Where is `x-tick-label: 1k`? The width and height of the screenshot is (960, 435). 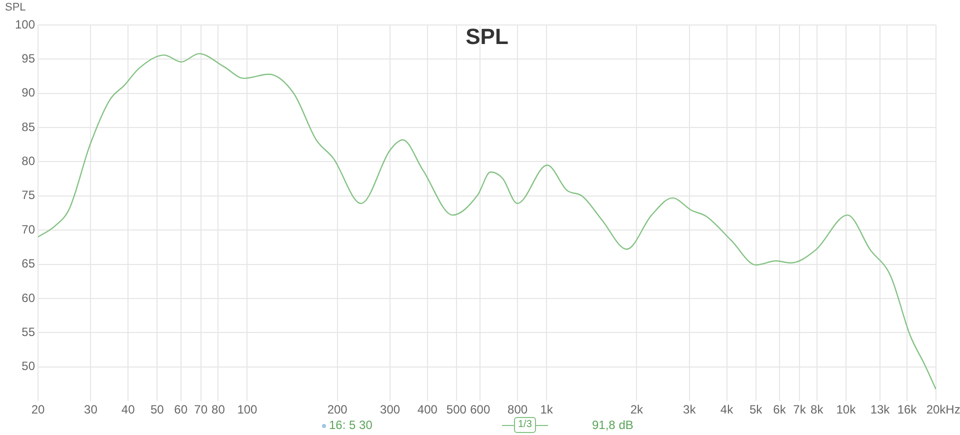
x-tick-label: 1k is located at coordinates (547, 409).